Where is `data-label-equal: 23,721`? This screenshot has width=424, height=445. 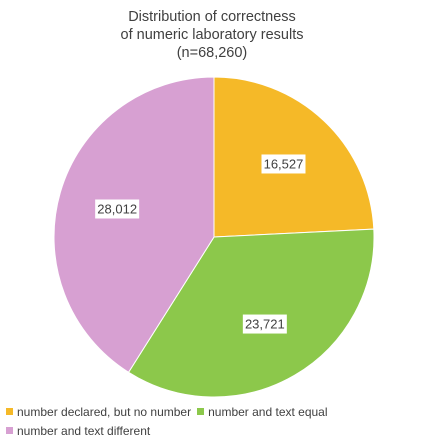 data-label-equal: 23,721 is located at coordinates (264, 324).